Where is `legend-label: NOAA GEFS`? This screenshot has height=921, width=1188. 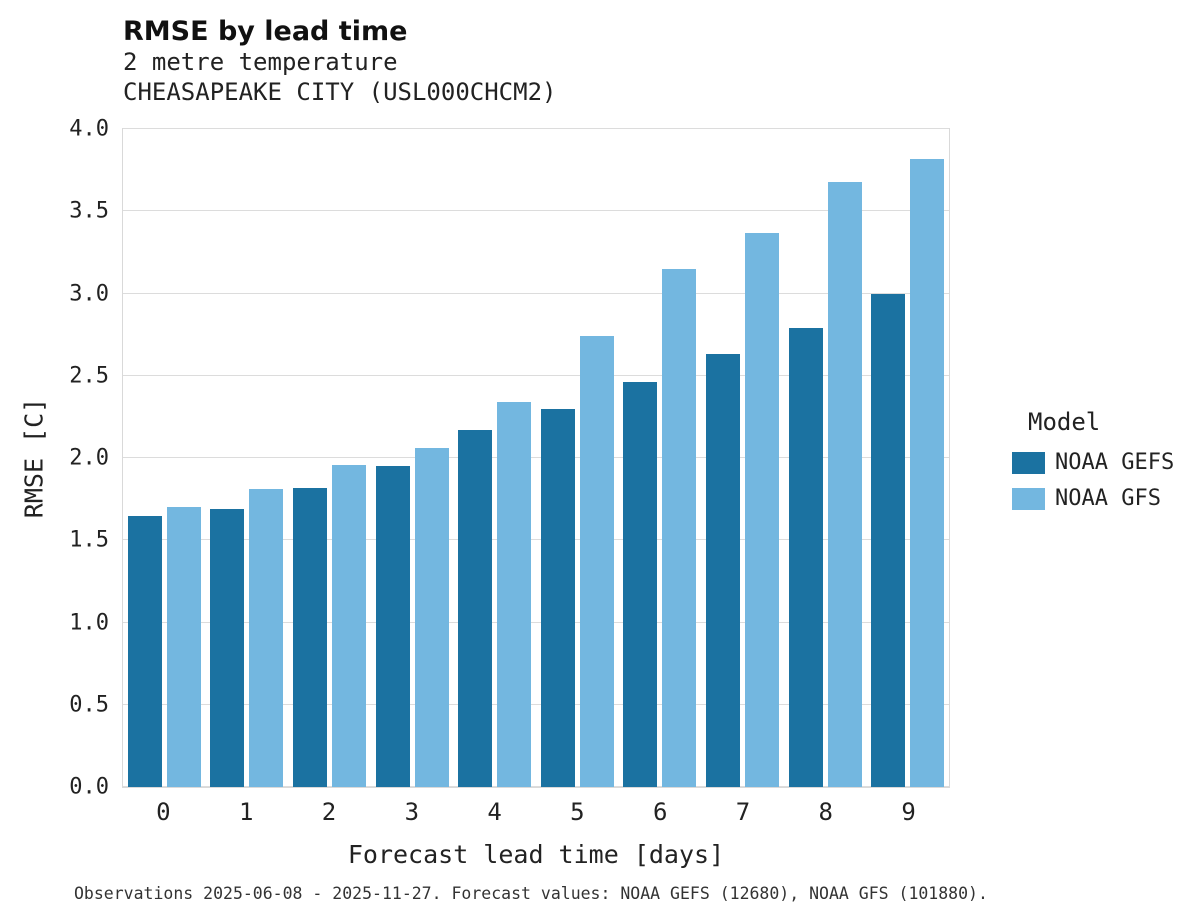 legend-label: NOAA GEFS is located at coordinates (1115, 462).